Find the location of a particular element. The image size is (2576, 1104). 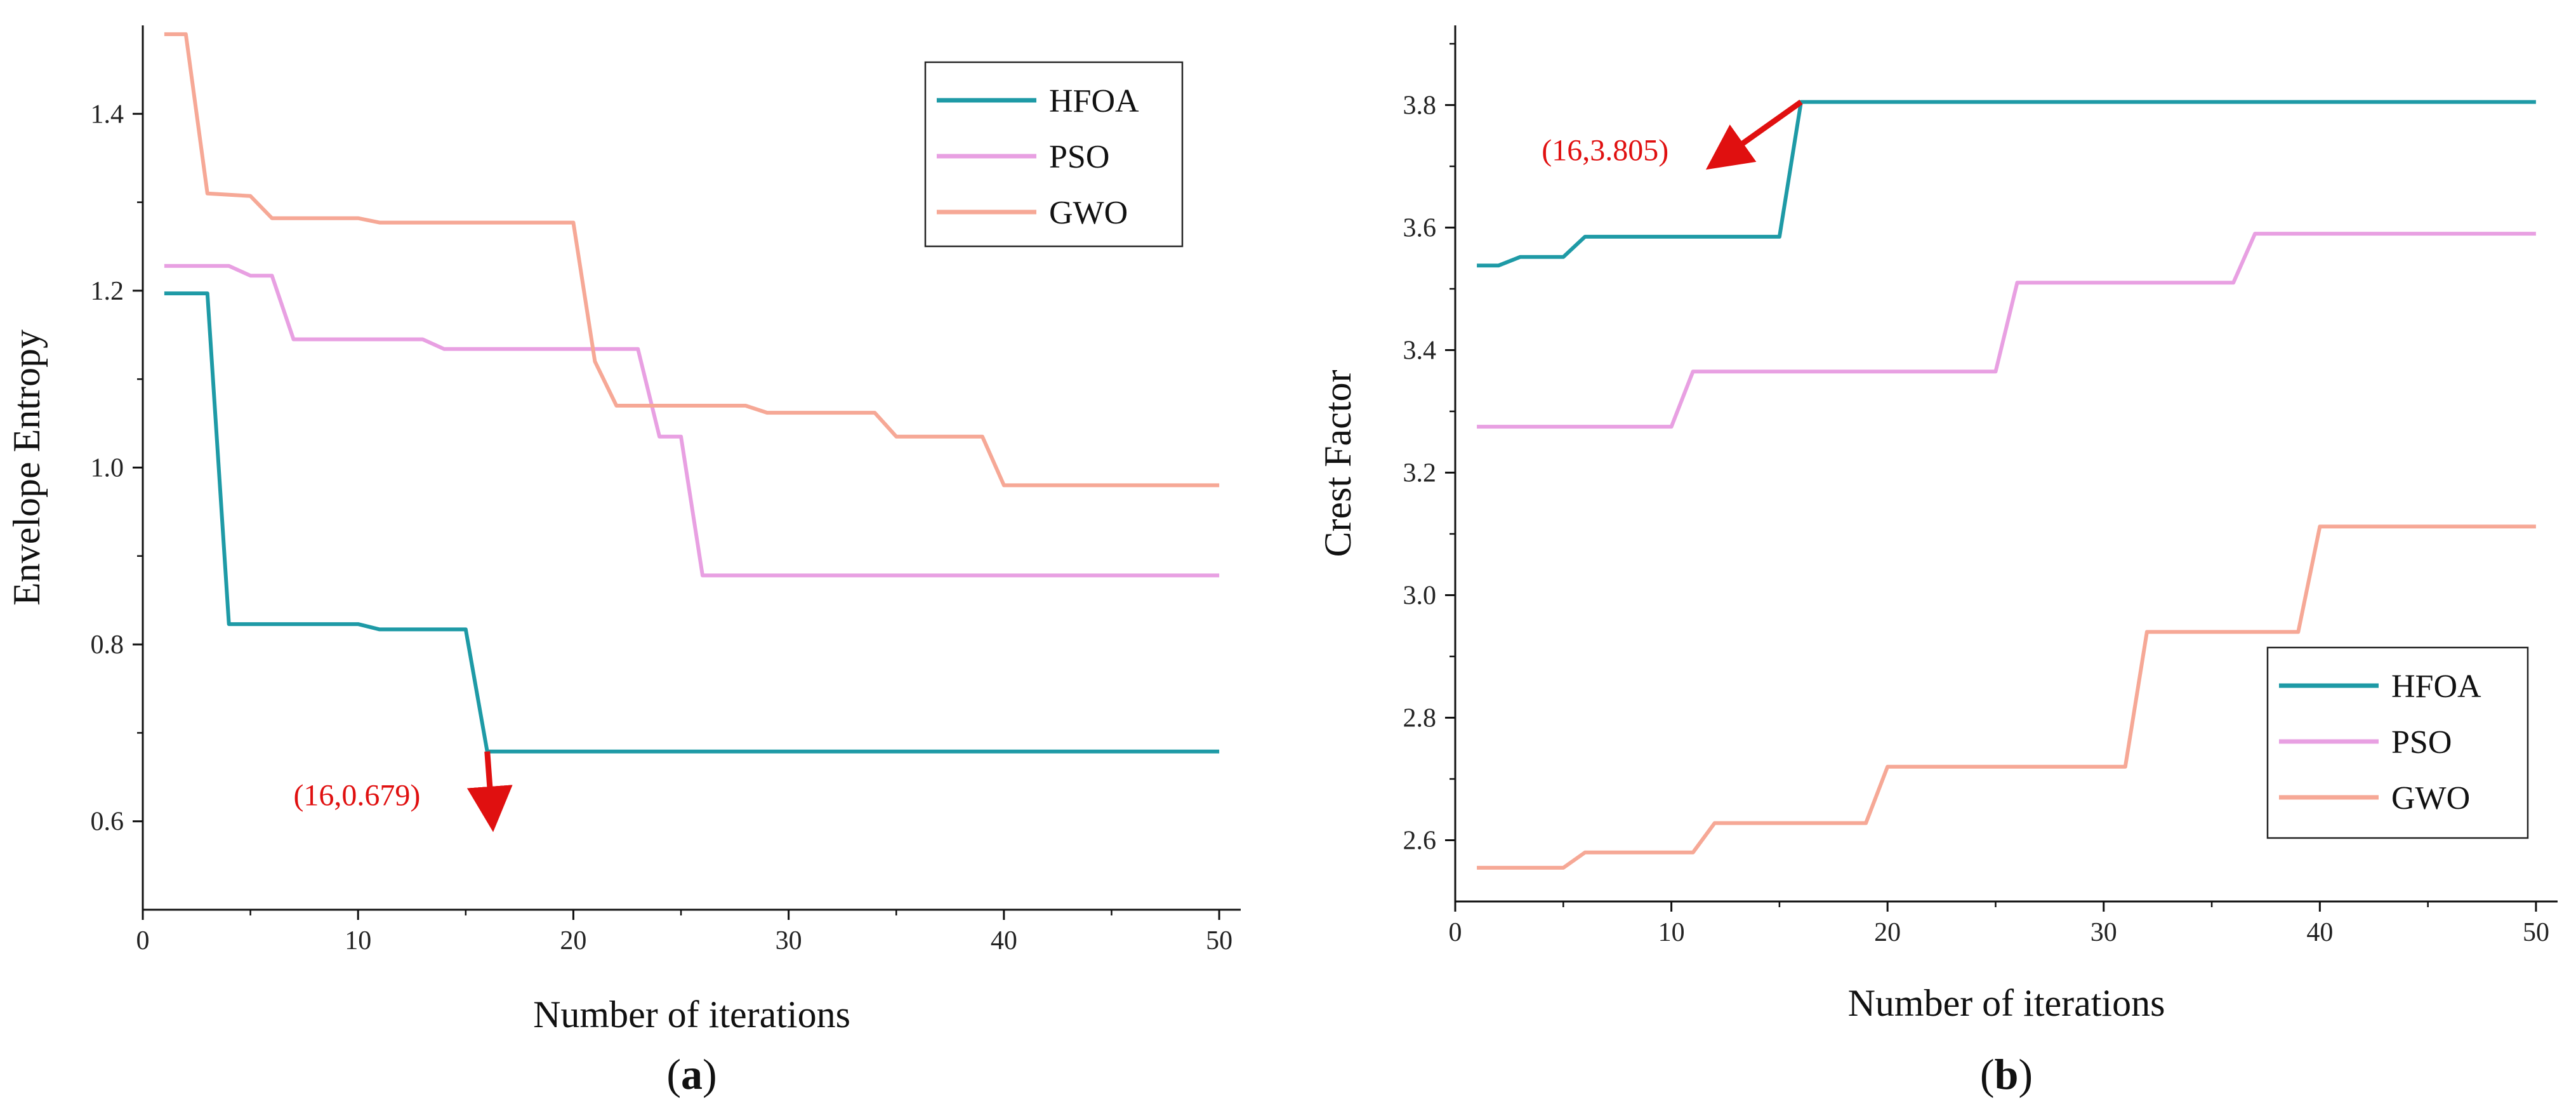

y-tick-label: 1.0 is located at coordinates (108, 468).